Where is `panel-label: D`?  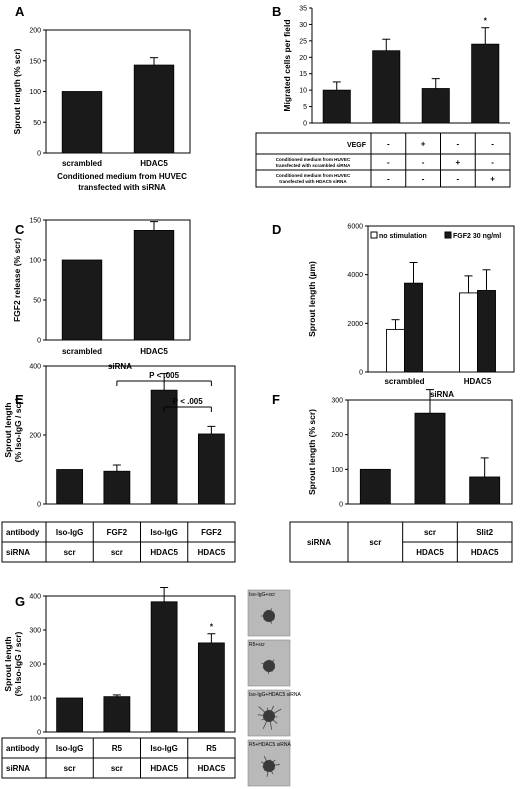
panel-label: D is located at coordinates (276, 229).